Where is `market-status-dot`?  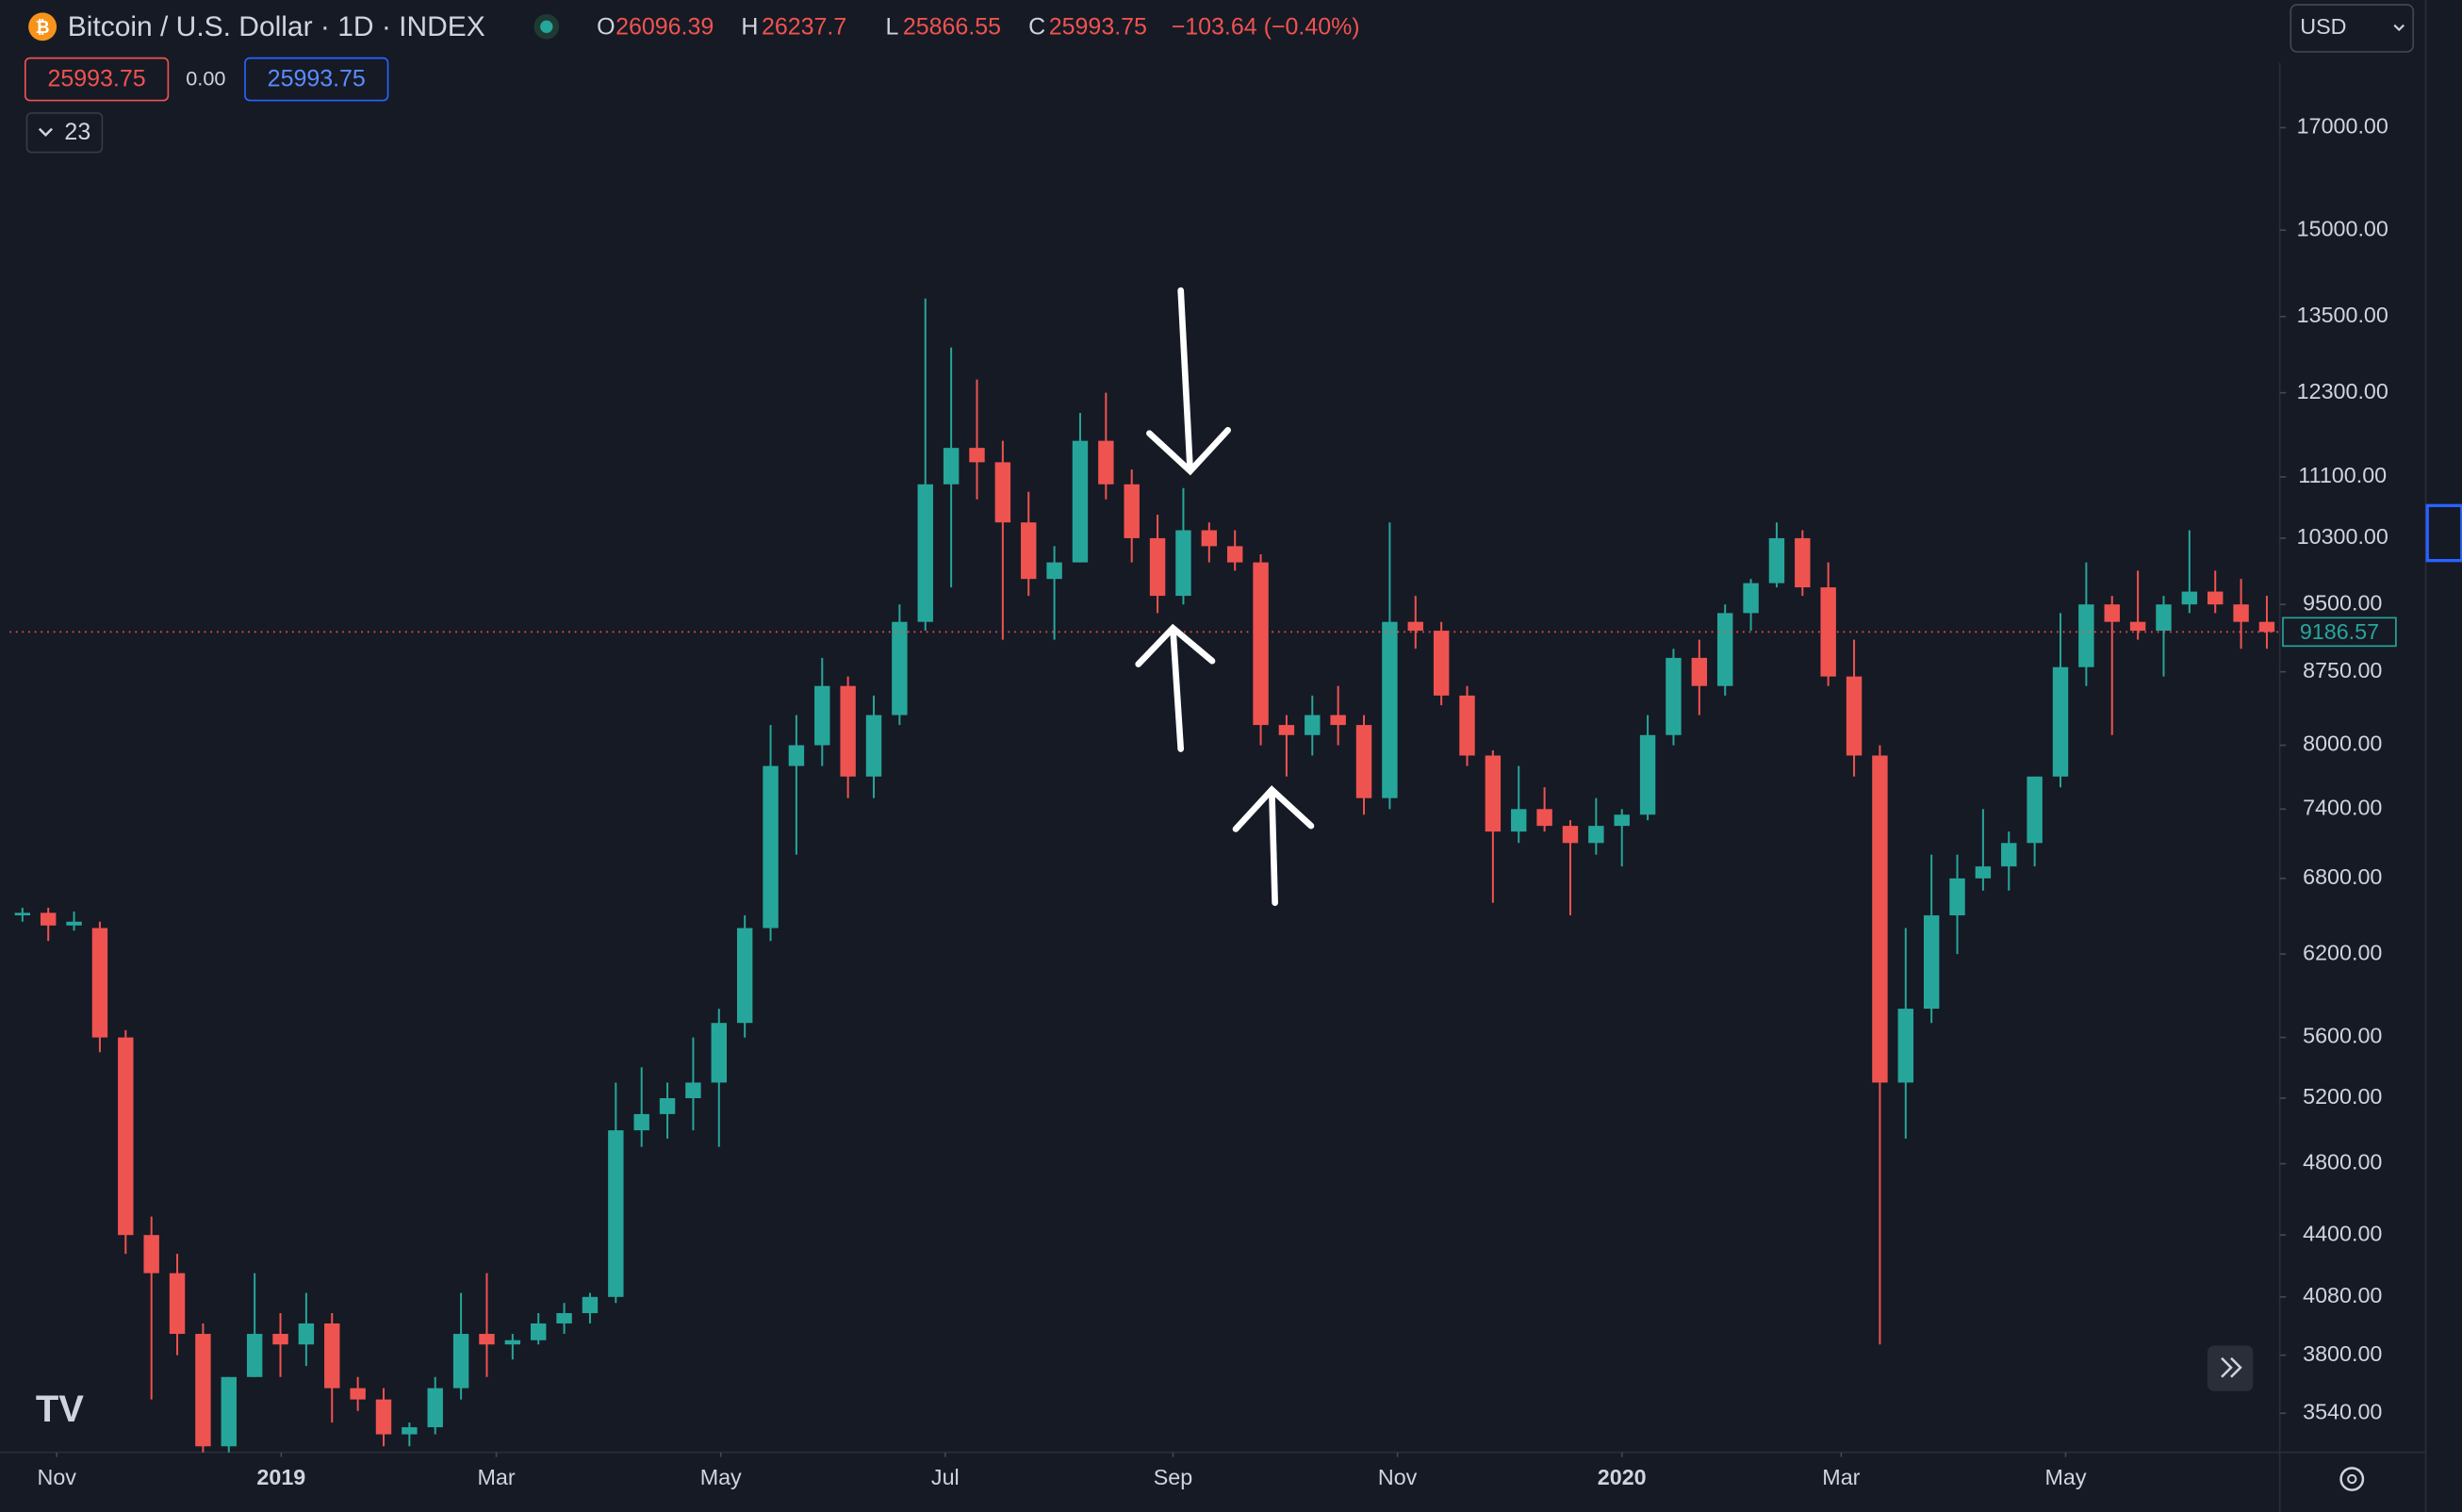 market-status-dot is located at coordinates (547, 27).